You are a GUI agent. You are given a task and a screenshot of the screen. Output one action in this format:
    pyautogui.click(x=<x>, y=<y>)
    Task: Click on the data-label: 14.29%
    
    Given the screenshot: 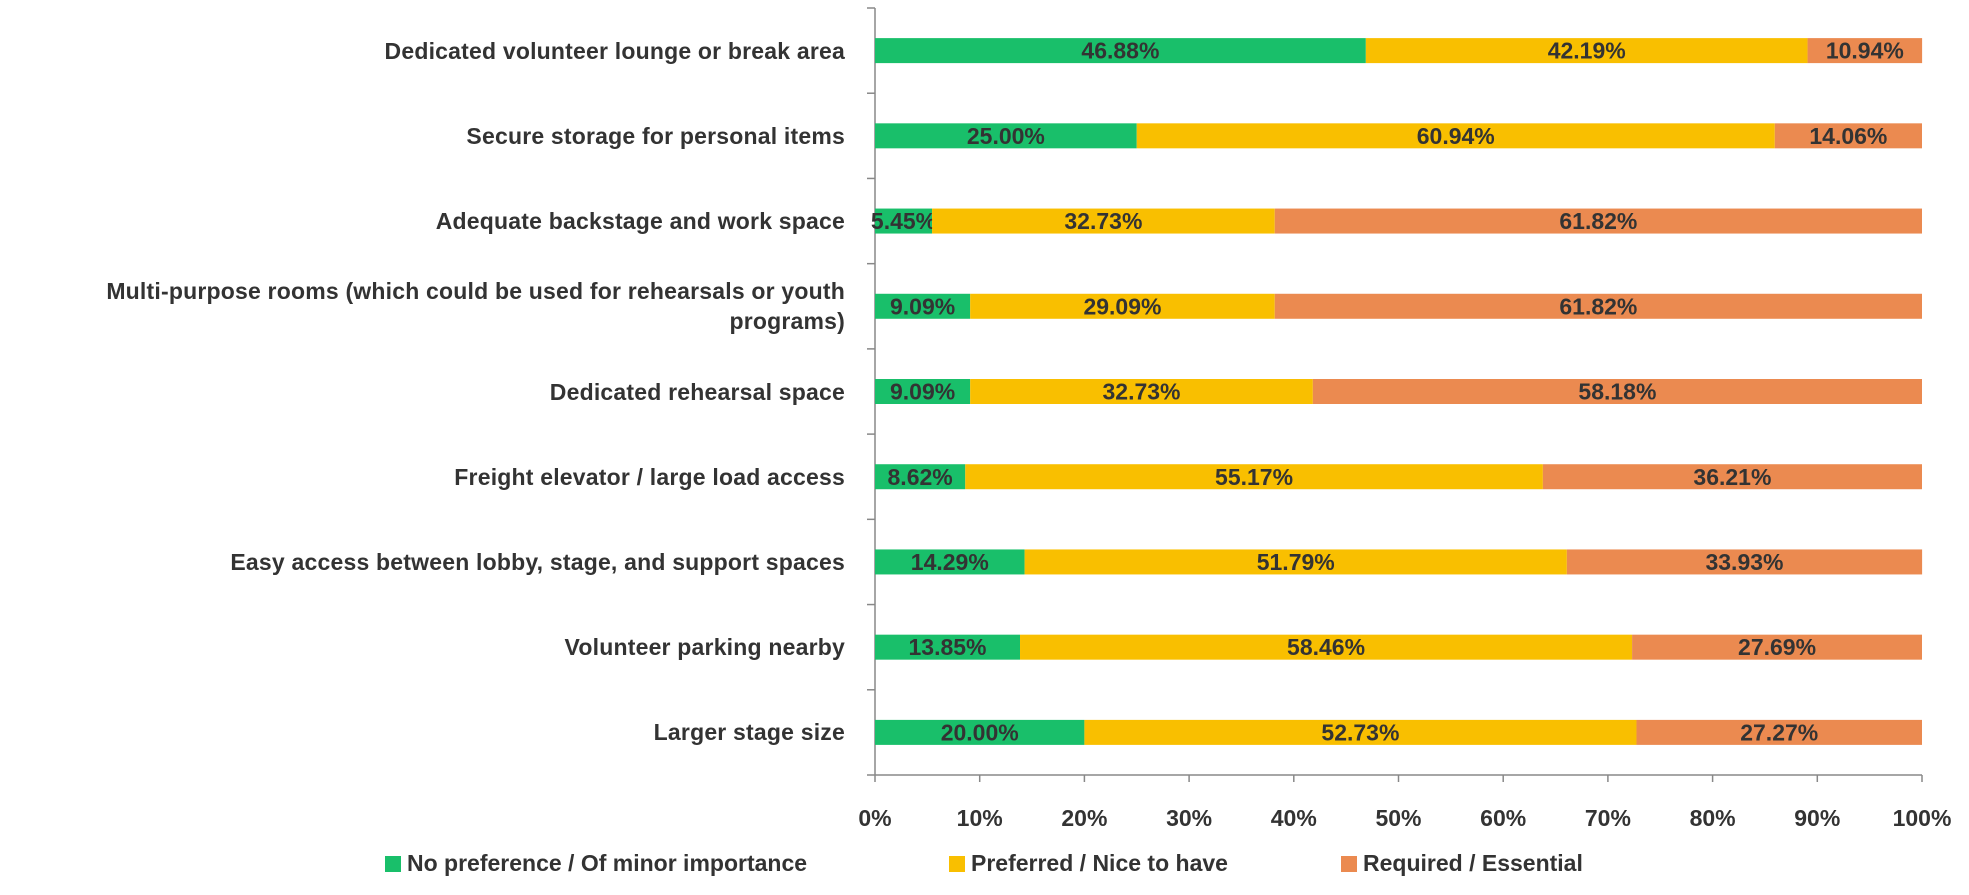 What is the action you would take?
    pyautogui.click(x=950, y=562)
    